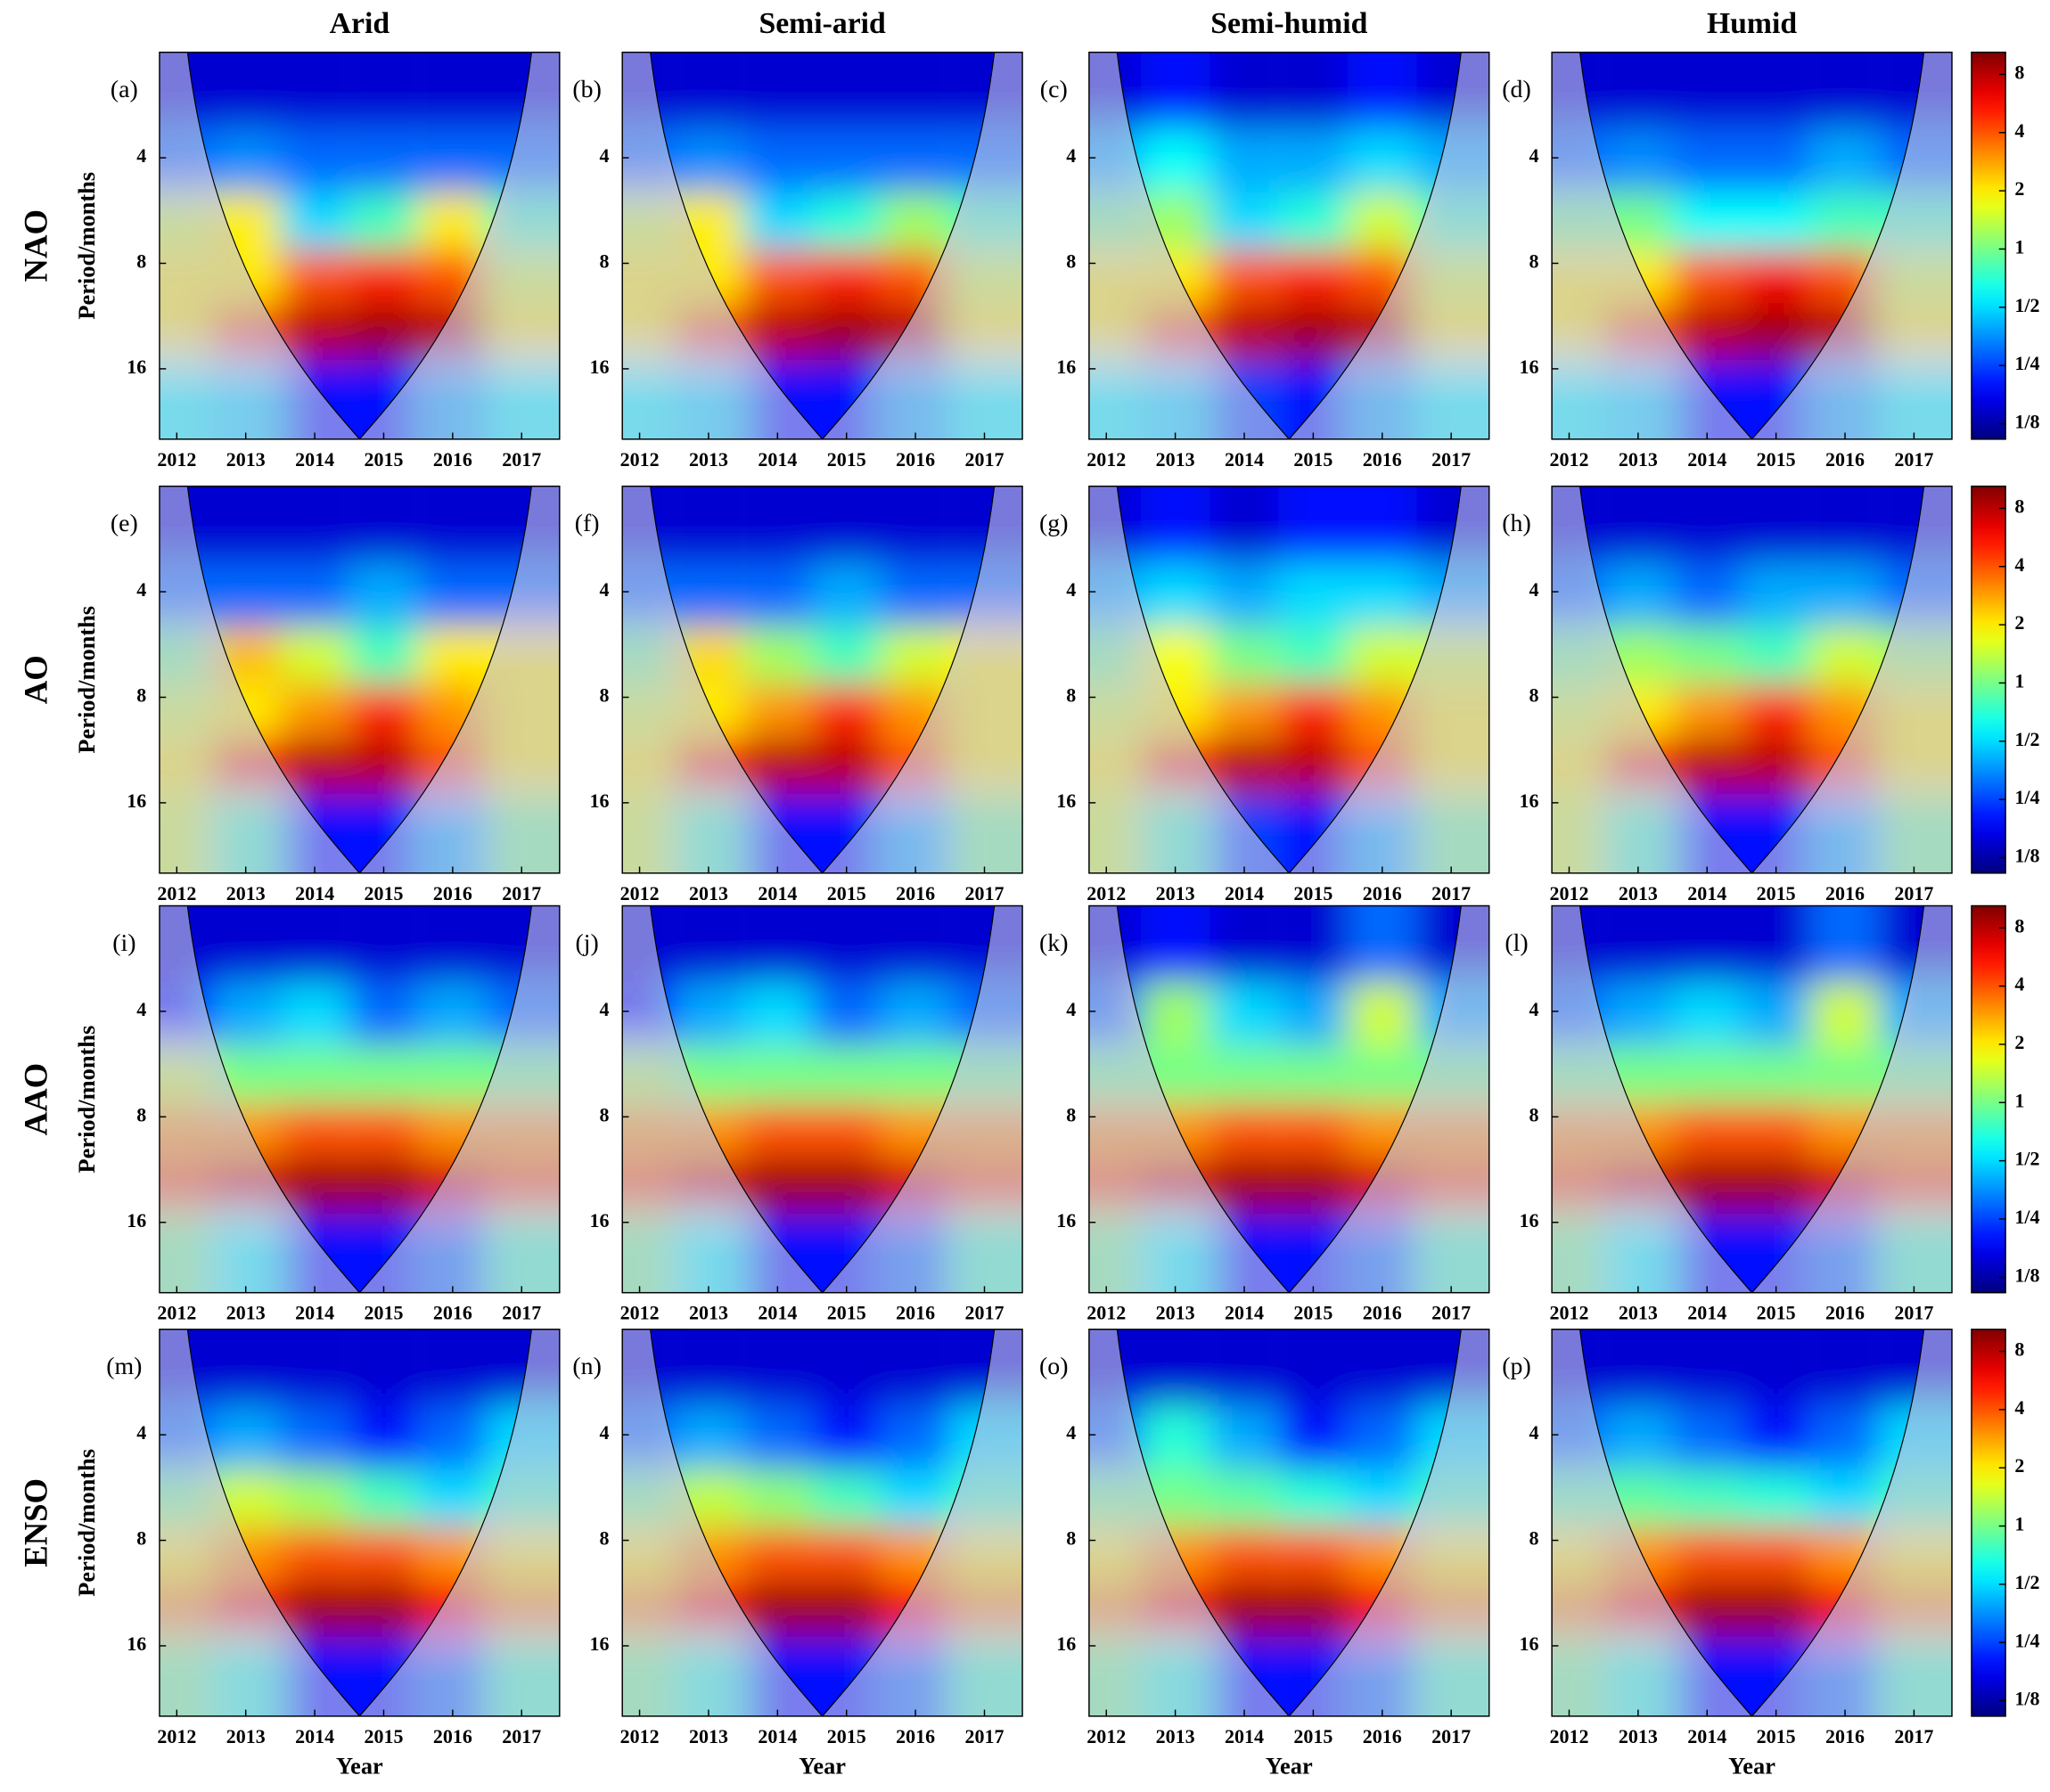  Describe the element at coordinates (985, 1313) in the screenshot. I see `x-tick-label: 2017` at that location.